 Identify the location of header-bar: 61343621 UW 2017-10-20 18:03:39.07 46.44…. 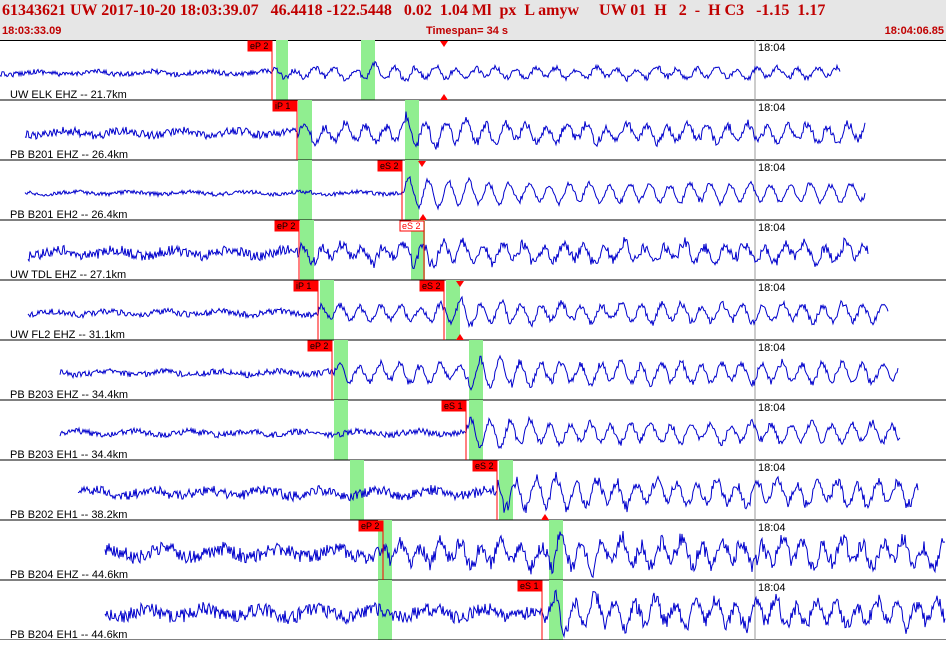
(473, 20).